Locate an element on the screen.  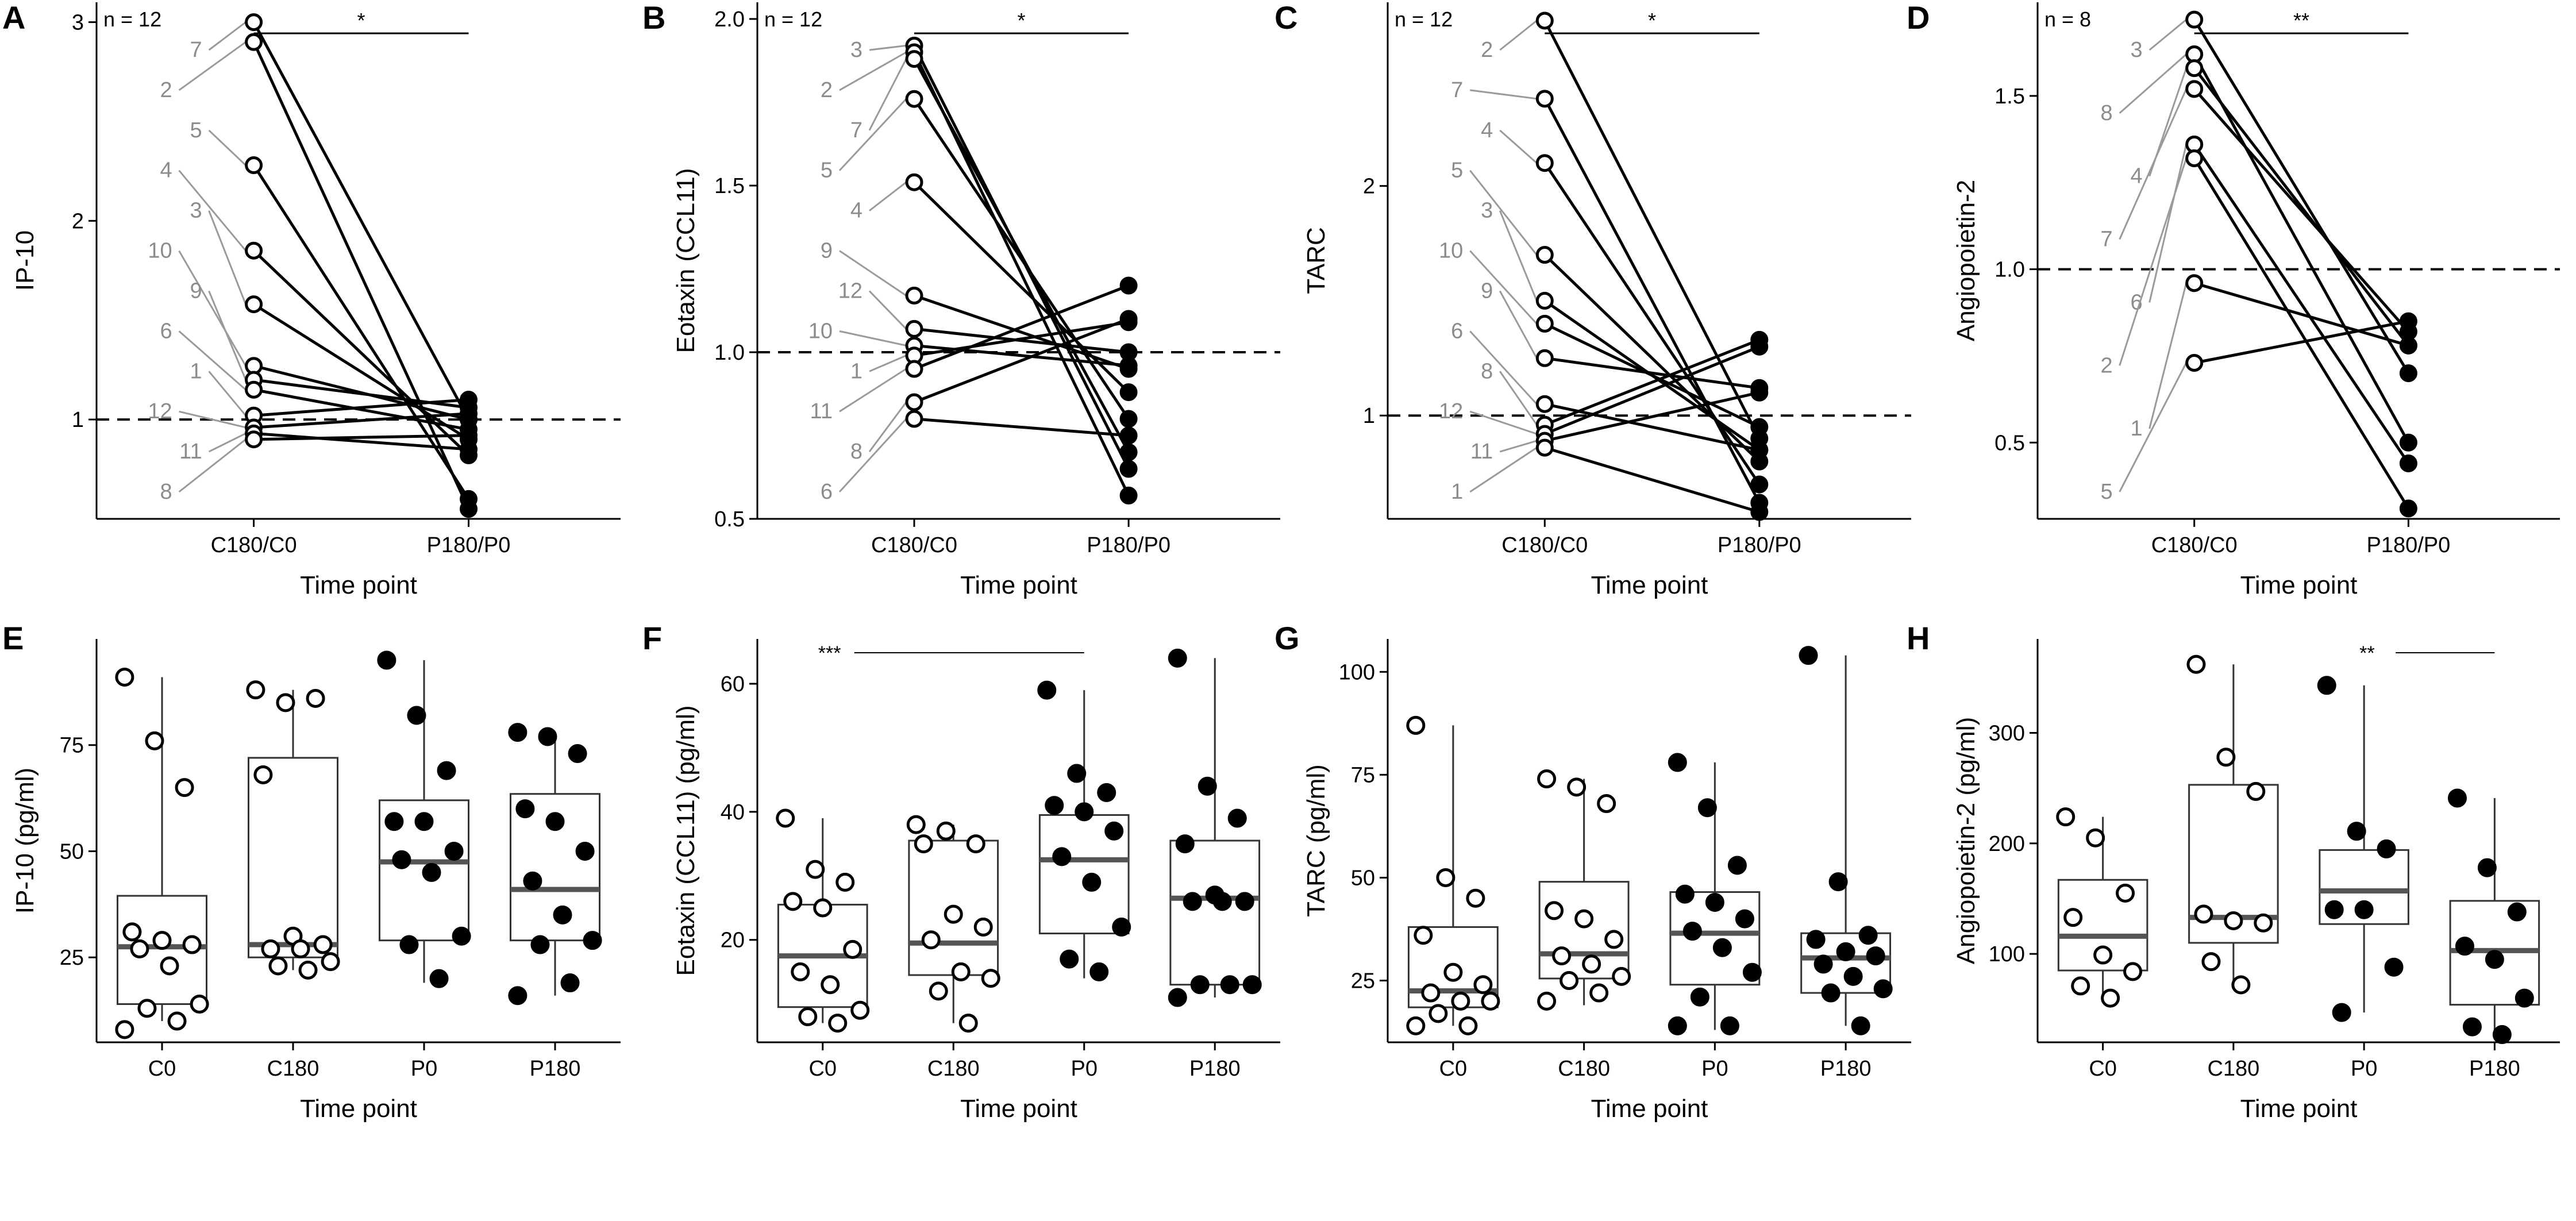
panel-letter: E is located at coordinates (13, 638).